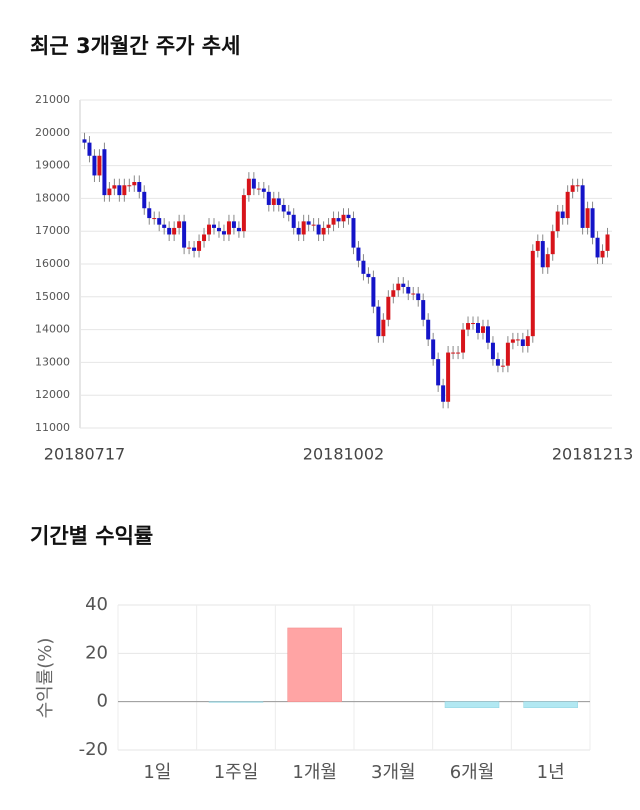  Describe the element at coordinates (93, 749) in the screenshot. I see `y-tick-label: -20` at that location.